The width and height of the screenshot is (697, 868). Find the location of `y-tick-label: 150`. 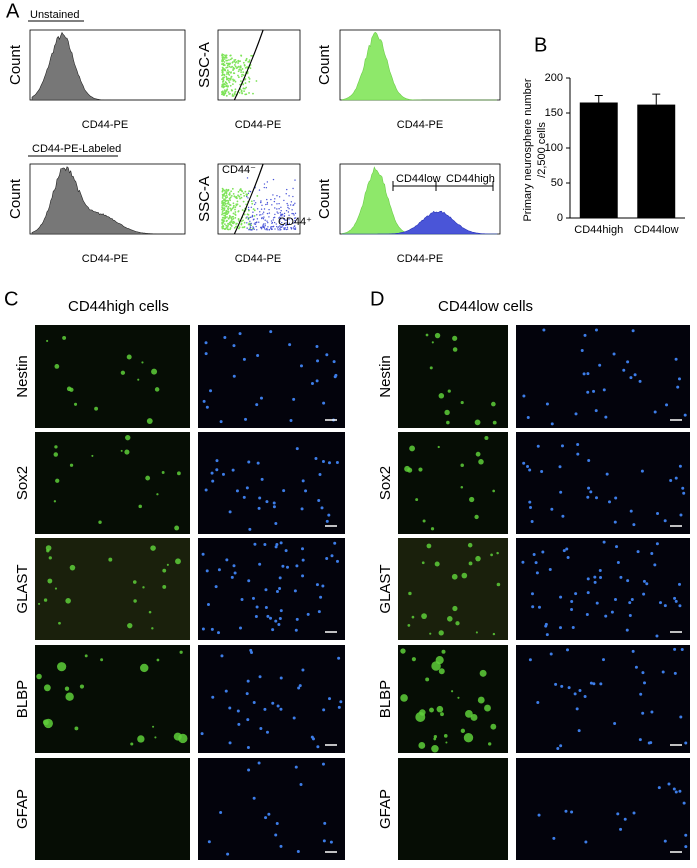

y-tick-label: 150 is located at coordinates (554, 113).